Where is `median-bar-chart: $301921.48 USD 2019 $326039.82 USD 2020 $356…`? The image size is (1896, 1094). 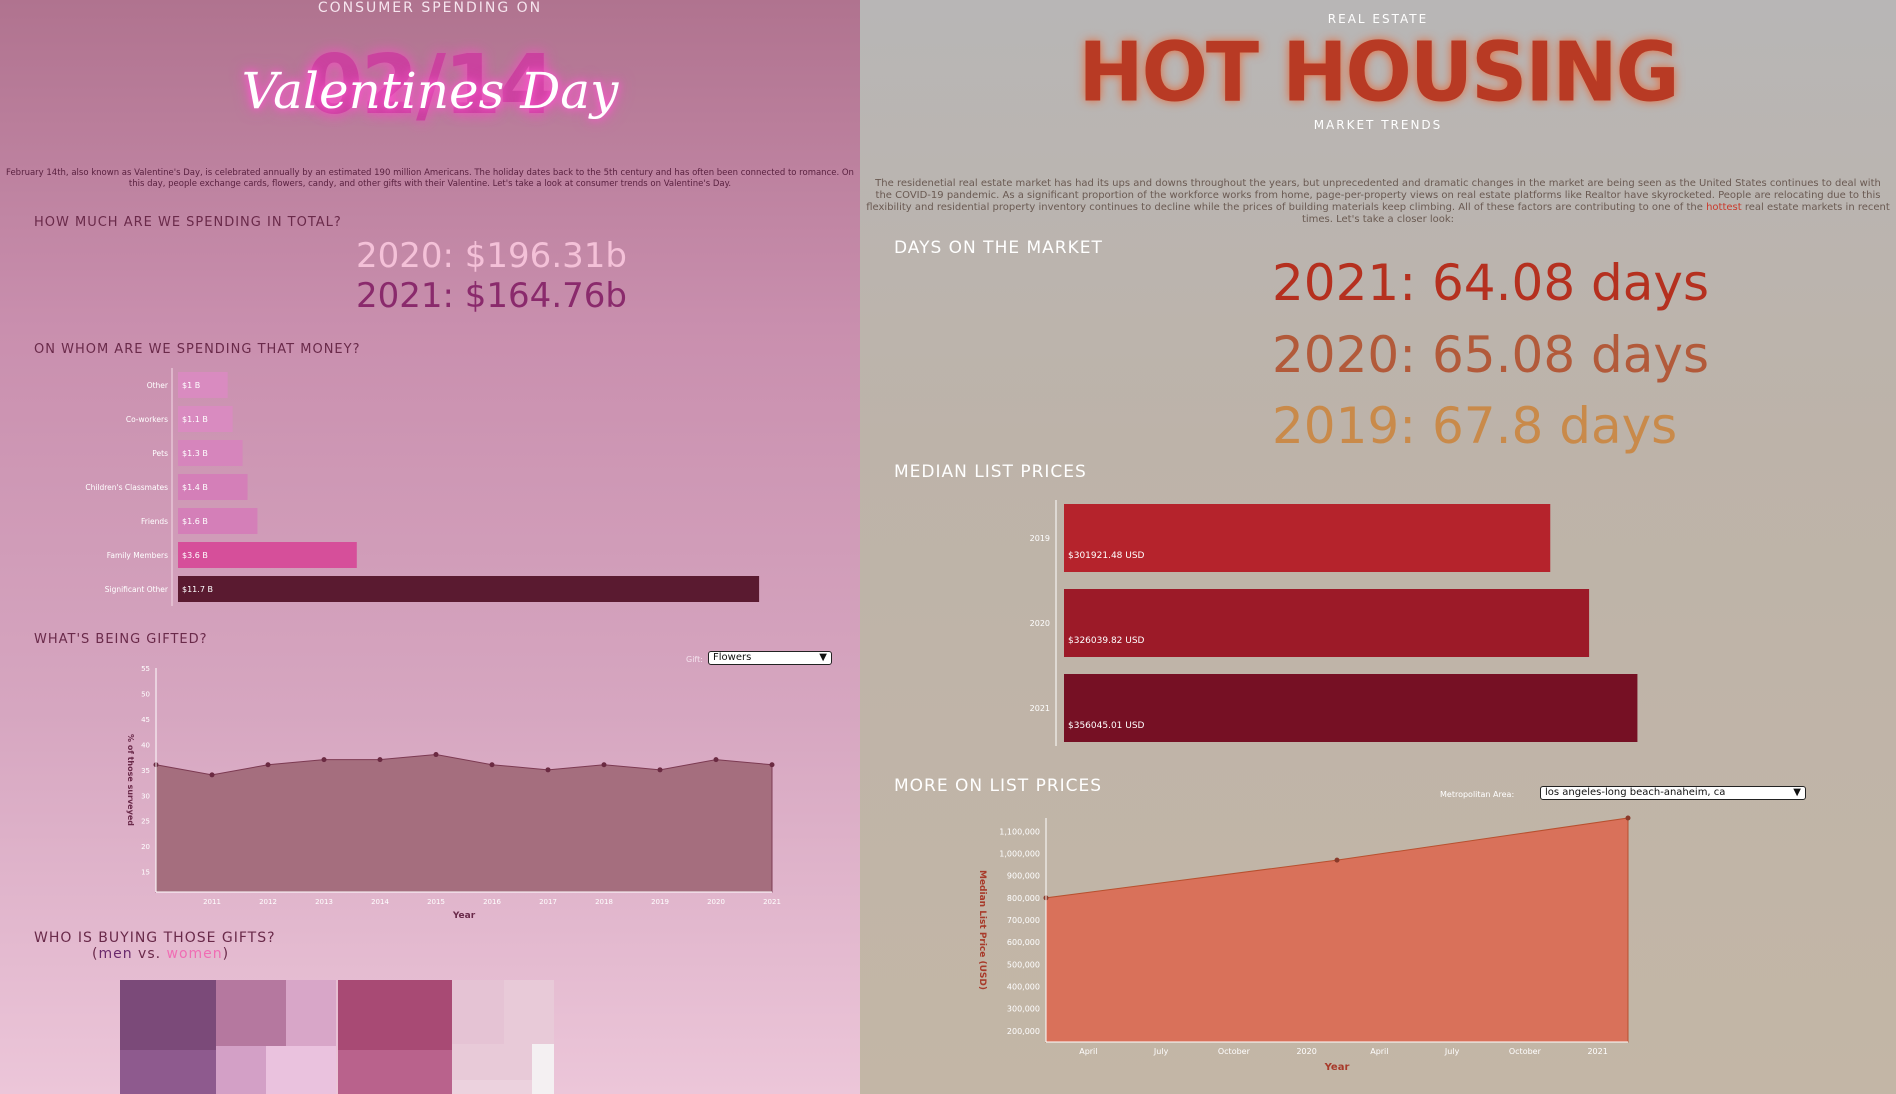
median-bar-chart: $301921.48 USD 2019 $326039.82 USD 2020 $356… is located at coordinates (1334, 623).